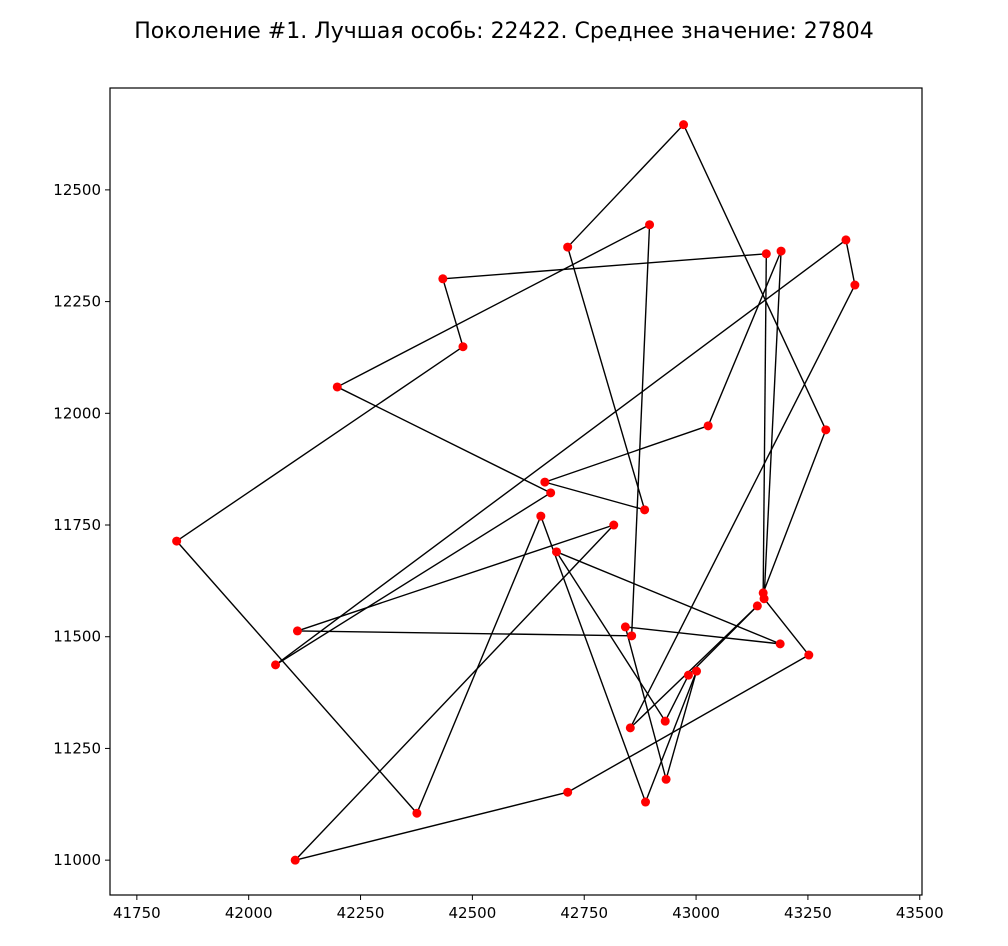 Image resolution: width=1008 pixels, height=946 pixels. I want to click on x-tick-label: 41750, so click(137, 913).